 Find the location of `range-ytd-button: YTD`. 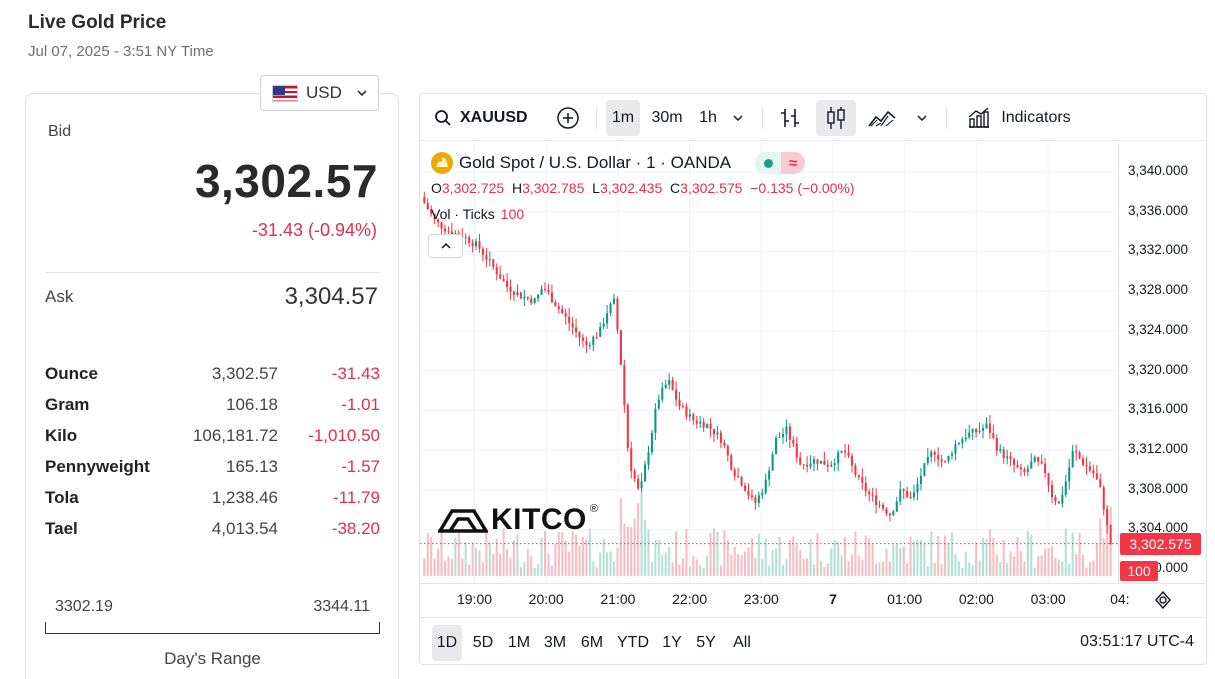

range-ytd-button: YTD is located at coordinates (633, 642).